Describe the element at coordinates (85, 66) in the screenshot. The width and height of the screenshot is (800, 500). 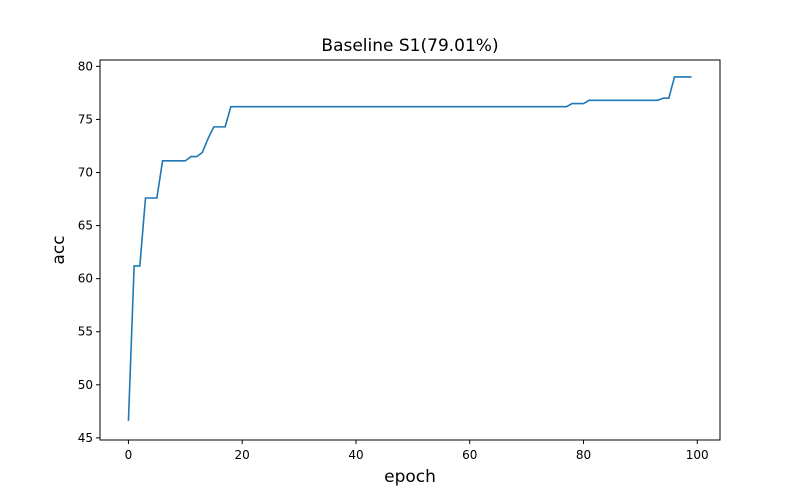
I see `y-tick-label: 80` at that location.